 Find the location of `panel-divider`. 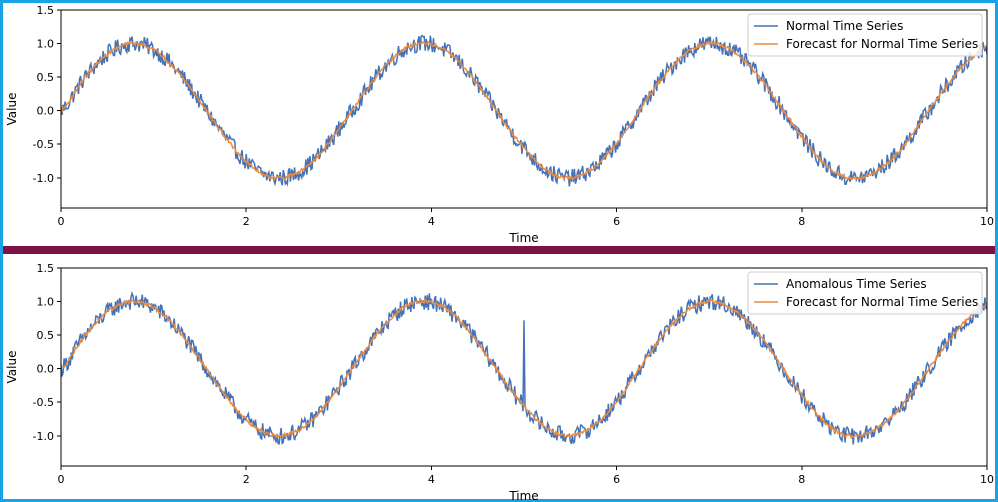

panel-divider is located at coordinates (499, 250).